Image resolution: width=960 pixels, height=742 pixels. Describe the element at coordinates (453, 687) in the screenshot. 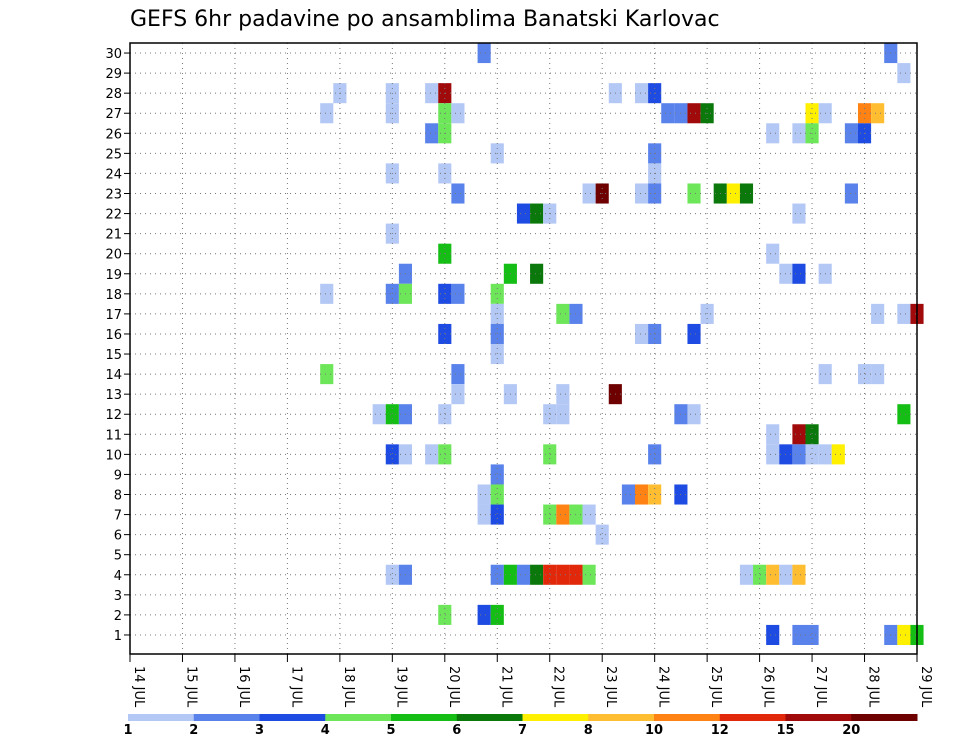

I see `x-tick-label: 20 JUL` at that location.